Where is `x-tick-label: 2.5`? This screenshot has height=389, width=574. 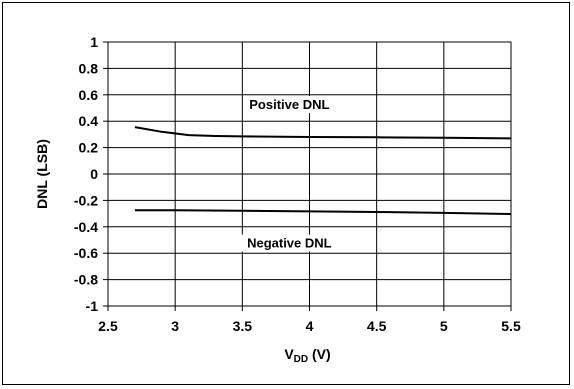
x-tick-label: 2.5 is located at coordinates (108, 326).